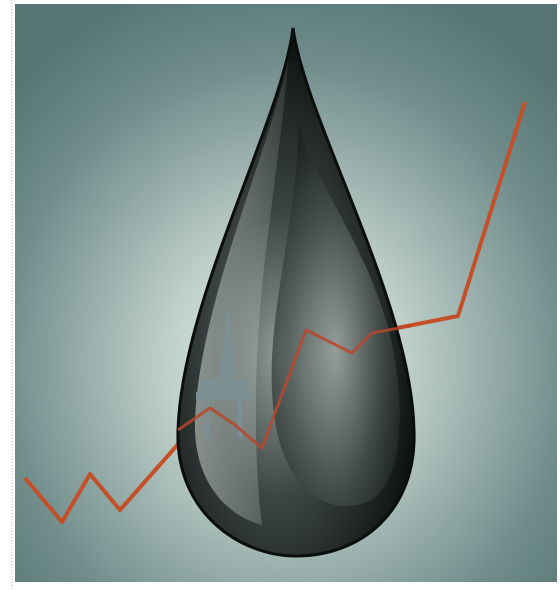 The image size is (560, 590). Describe the element at coordinates (241, 292) in the screenshot. I see `drop-reflection` at that location.